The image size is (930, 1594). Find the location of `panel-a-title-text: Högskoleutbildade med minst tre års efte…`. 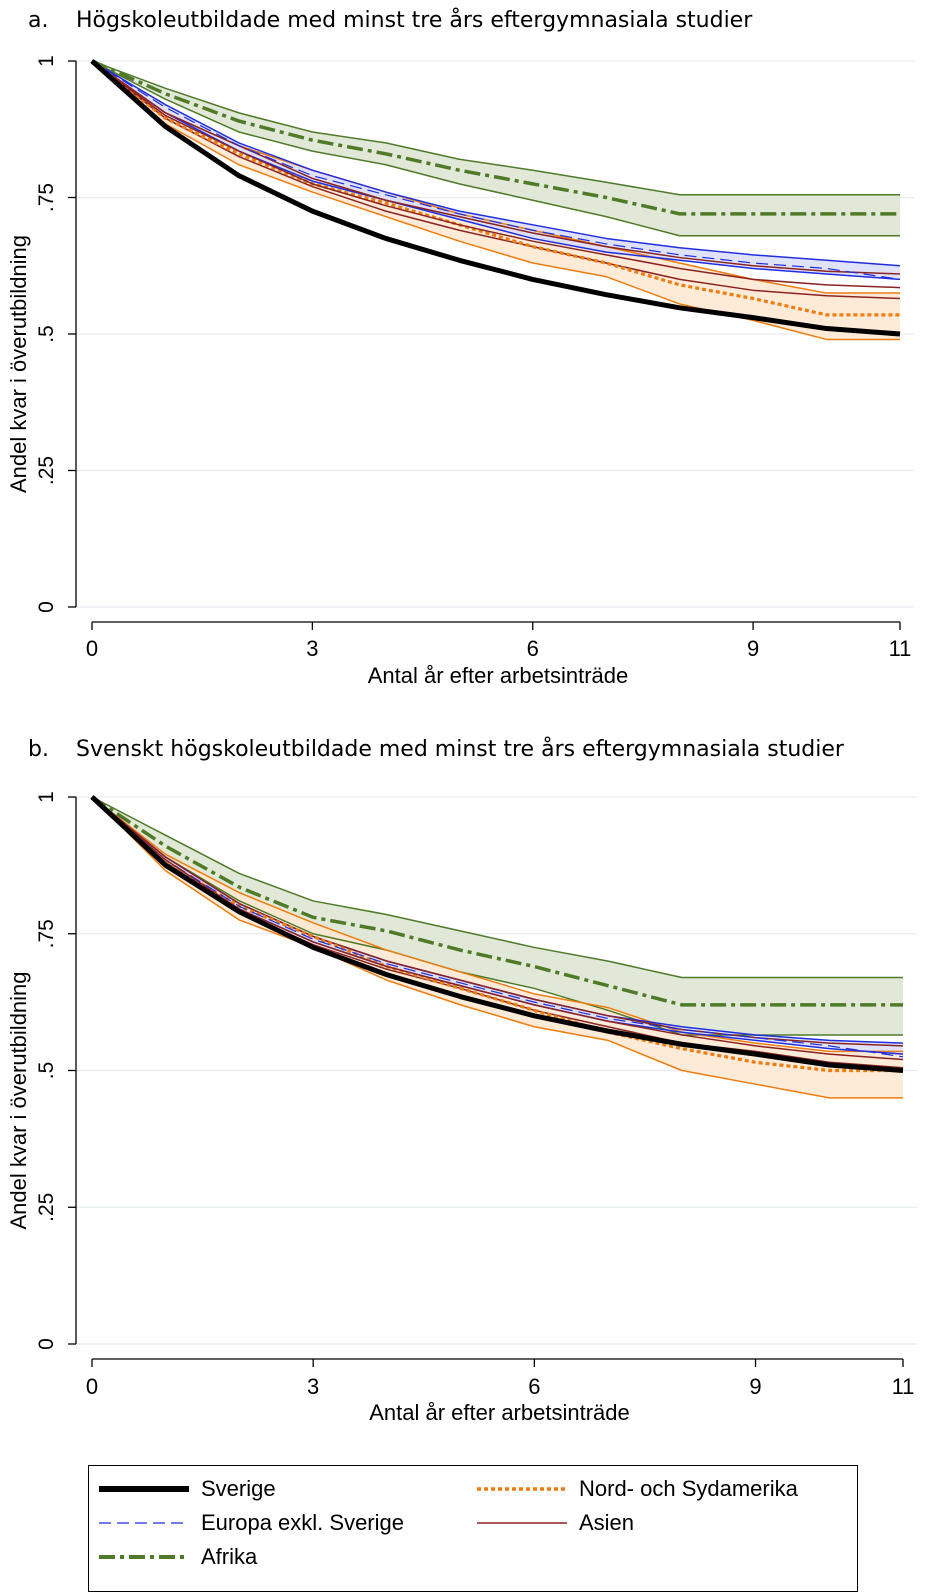

panel-a-title-text: Högskoleutbildade med minst tre års efte… is located at coordinates (414, 20).